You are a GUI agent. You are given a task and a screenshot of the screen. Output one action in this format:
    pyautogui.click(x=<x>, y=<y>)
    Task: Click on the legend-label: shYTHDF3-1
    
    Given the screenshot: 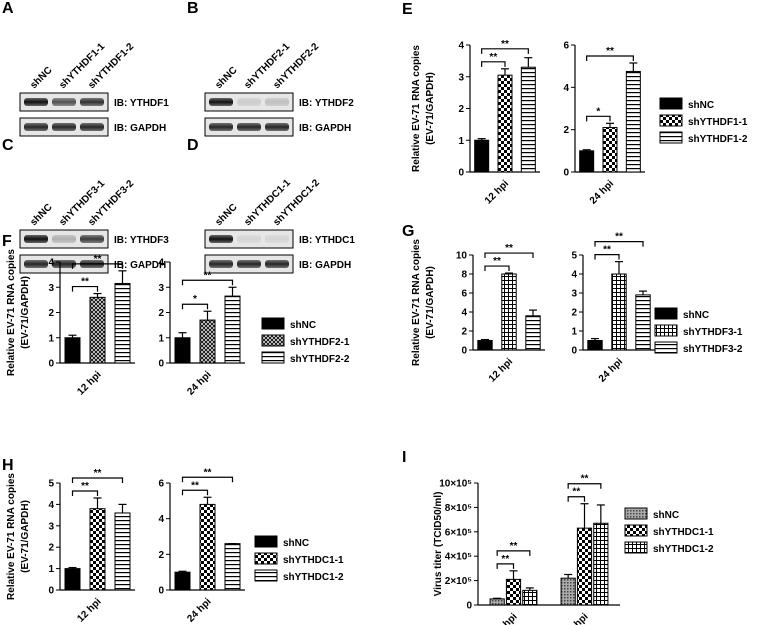 What is the action you would take?
    pyautogui.click(x=713, y=332)
    